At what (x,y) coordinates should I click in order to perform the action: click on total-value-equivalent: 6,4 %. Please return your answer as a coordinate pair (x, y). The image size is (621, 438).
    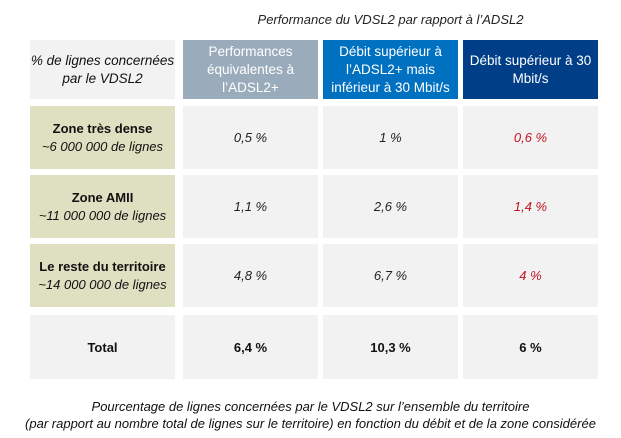
    Looking at the image, I should click on (250, 347).